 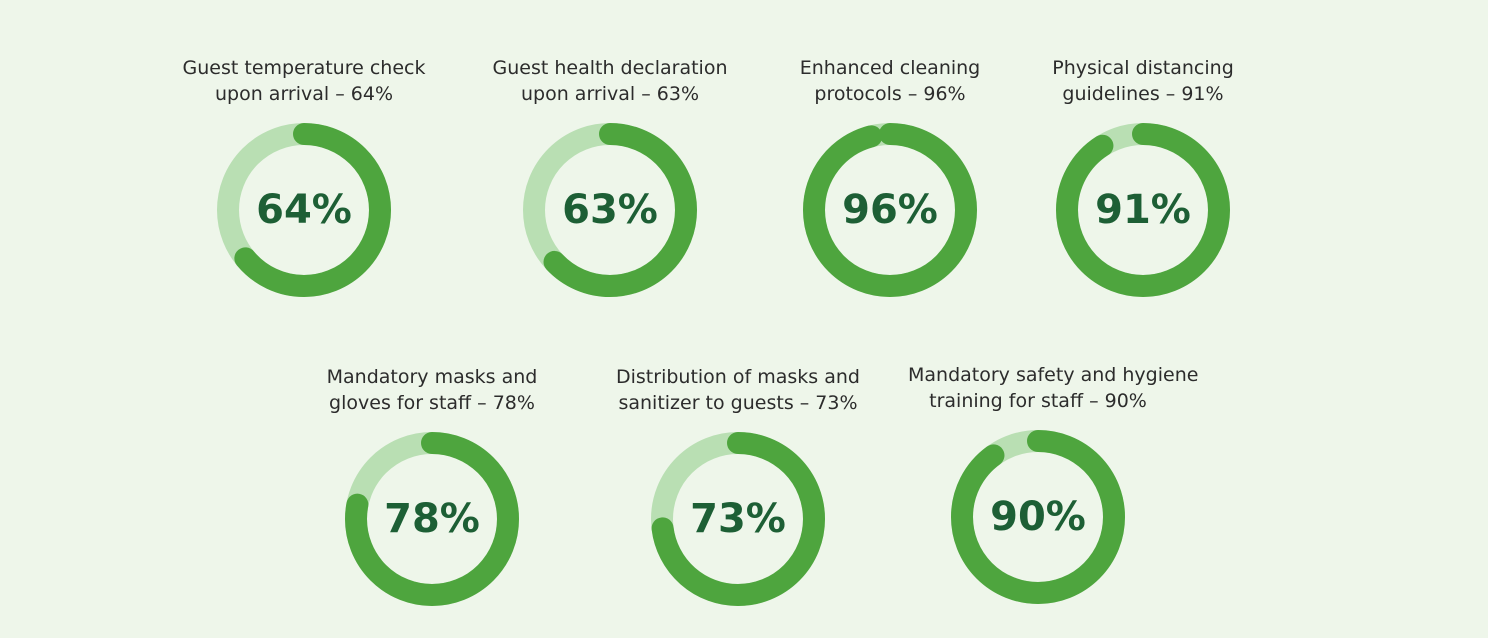 I want to click on donut-card-enhanced-cleaning: Enhanced cleaning protocols – 96% 96%, so click(x=890, y=190).